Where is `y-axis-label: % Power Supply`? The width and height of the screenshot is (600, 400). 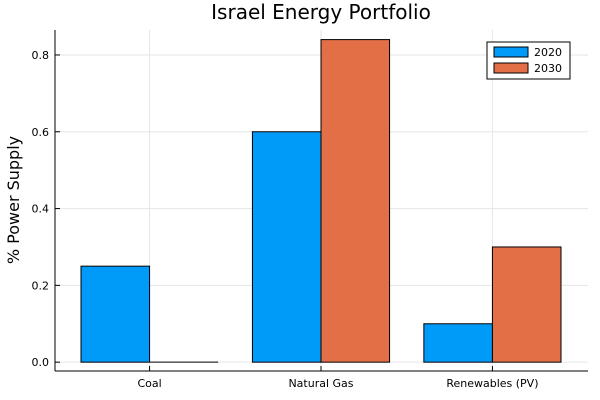
y-axis-label: % Power Supply is located at coordinates (13, 200).